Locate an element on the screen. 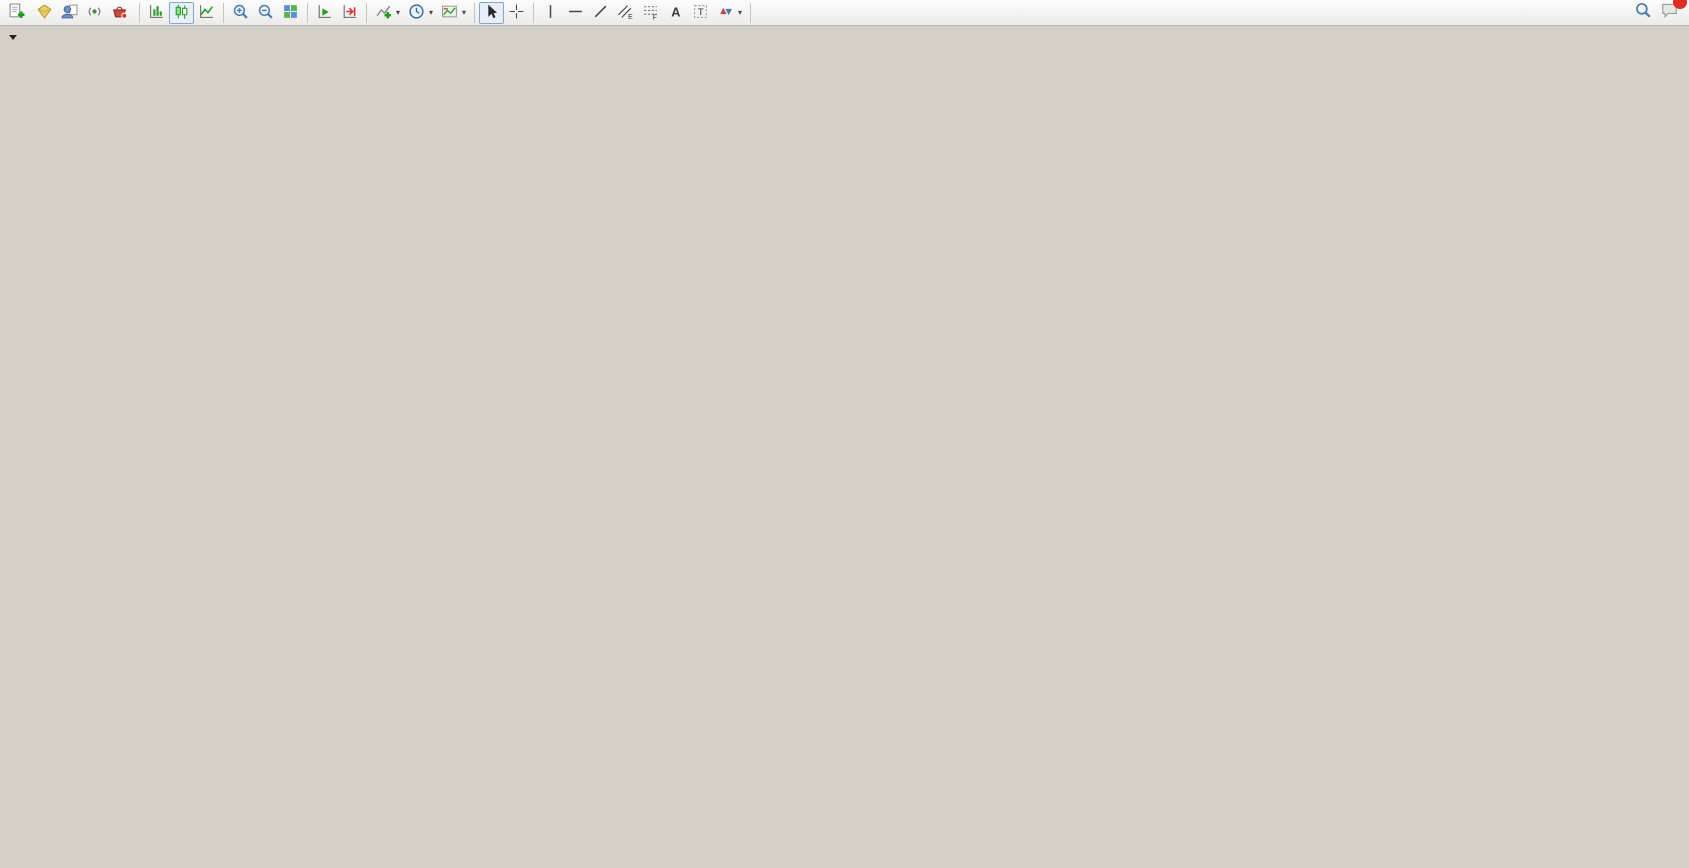 This screenshot has width=1689, height=868. svg-text: T is located at coordinates (701, 12).